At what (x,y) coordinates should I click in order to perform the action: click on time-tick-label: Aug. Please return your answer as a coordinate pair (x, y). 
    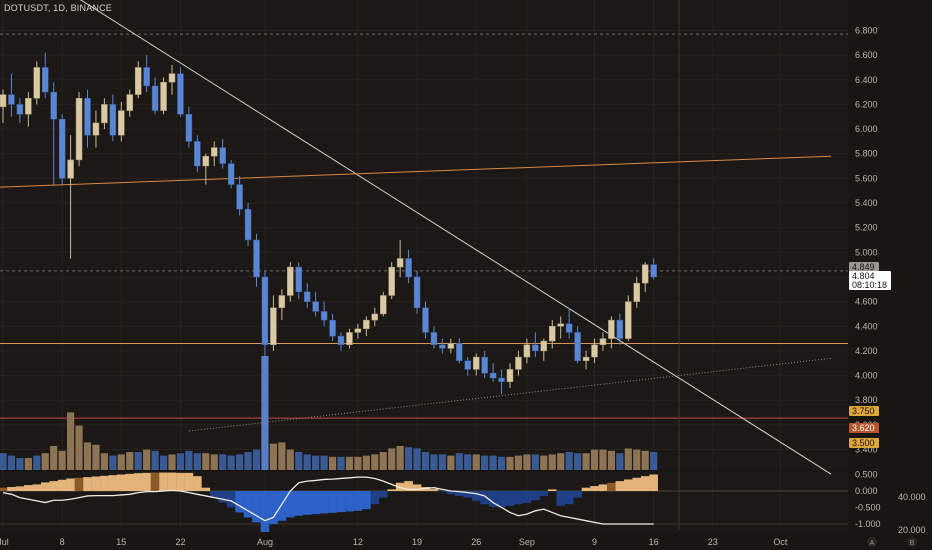
    Looking at the image, I should click on (265, 542).